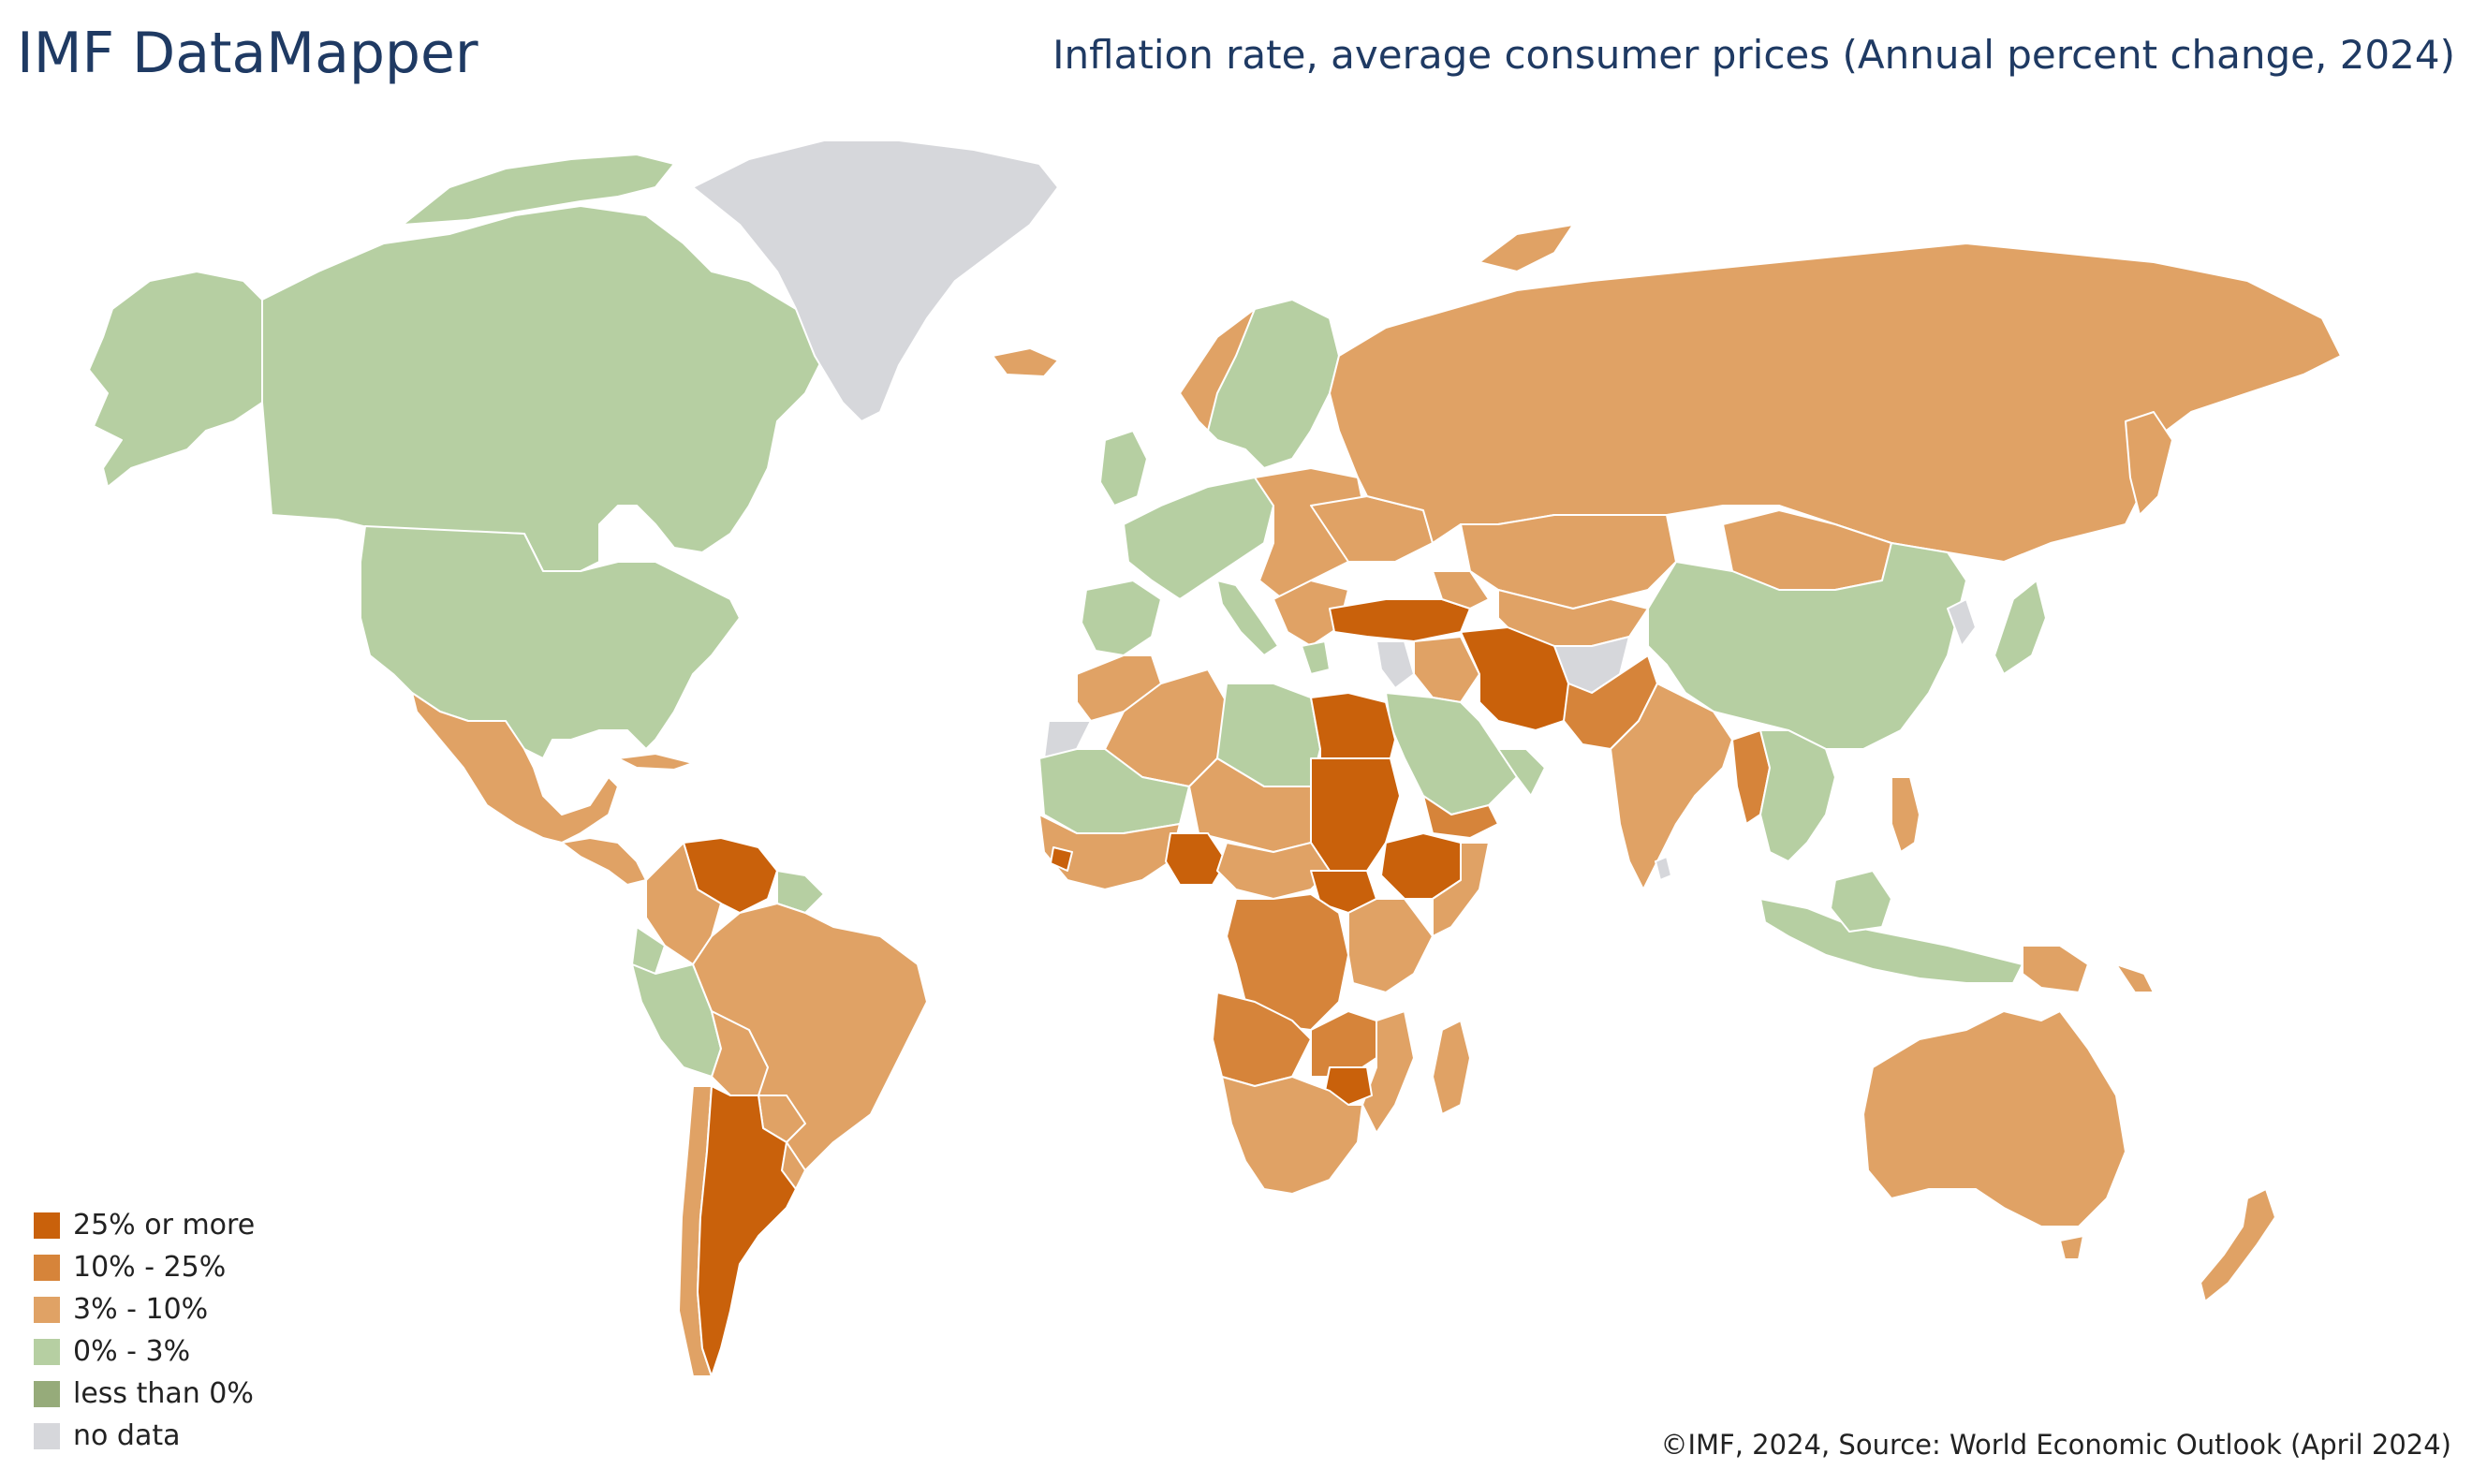 Image resolution: width=2472 pixels, height=1484 pixels. I want to click on region-levant, so click(1395, 664).